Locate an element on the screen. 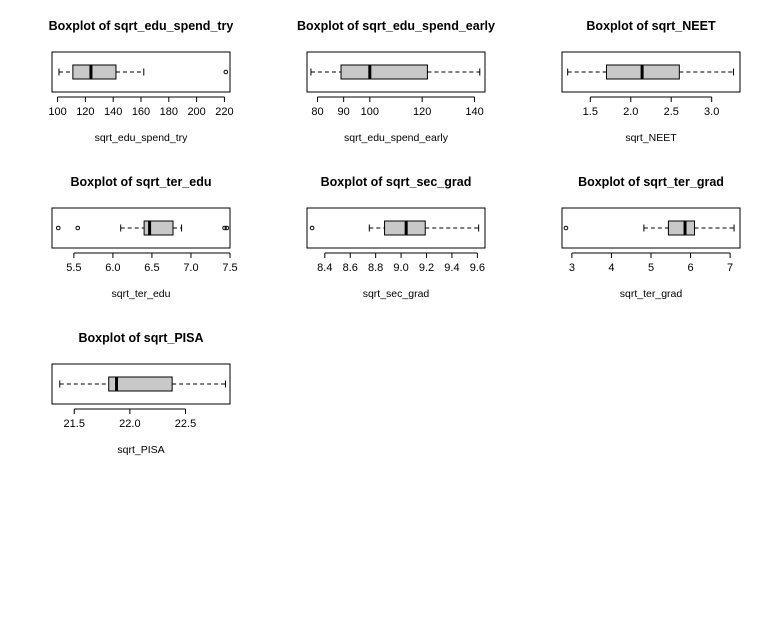  panel-title: Boxplot of sqrt_edu_spend_early is located at coordinates (396, 26).